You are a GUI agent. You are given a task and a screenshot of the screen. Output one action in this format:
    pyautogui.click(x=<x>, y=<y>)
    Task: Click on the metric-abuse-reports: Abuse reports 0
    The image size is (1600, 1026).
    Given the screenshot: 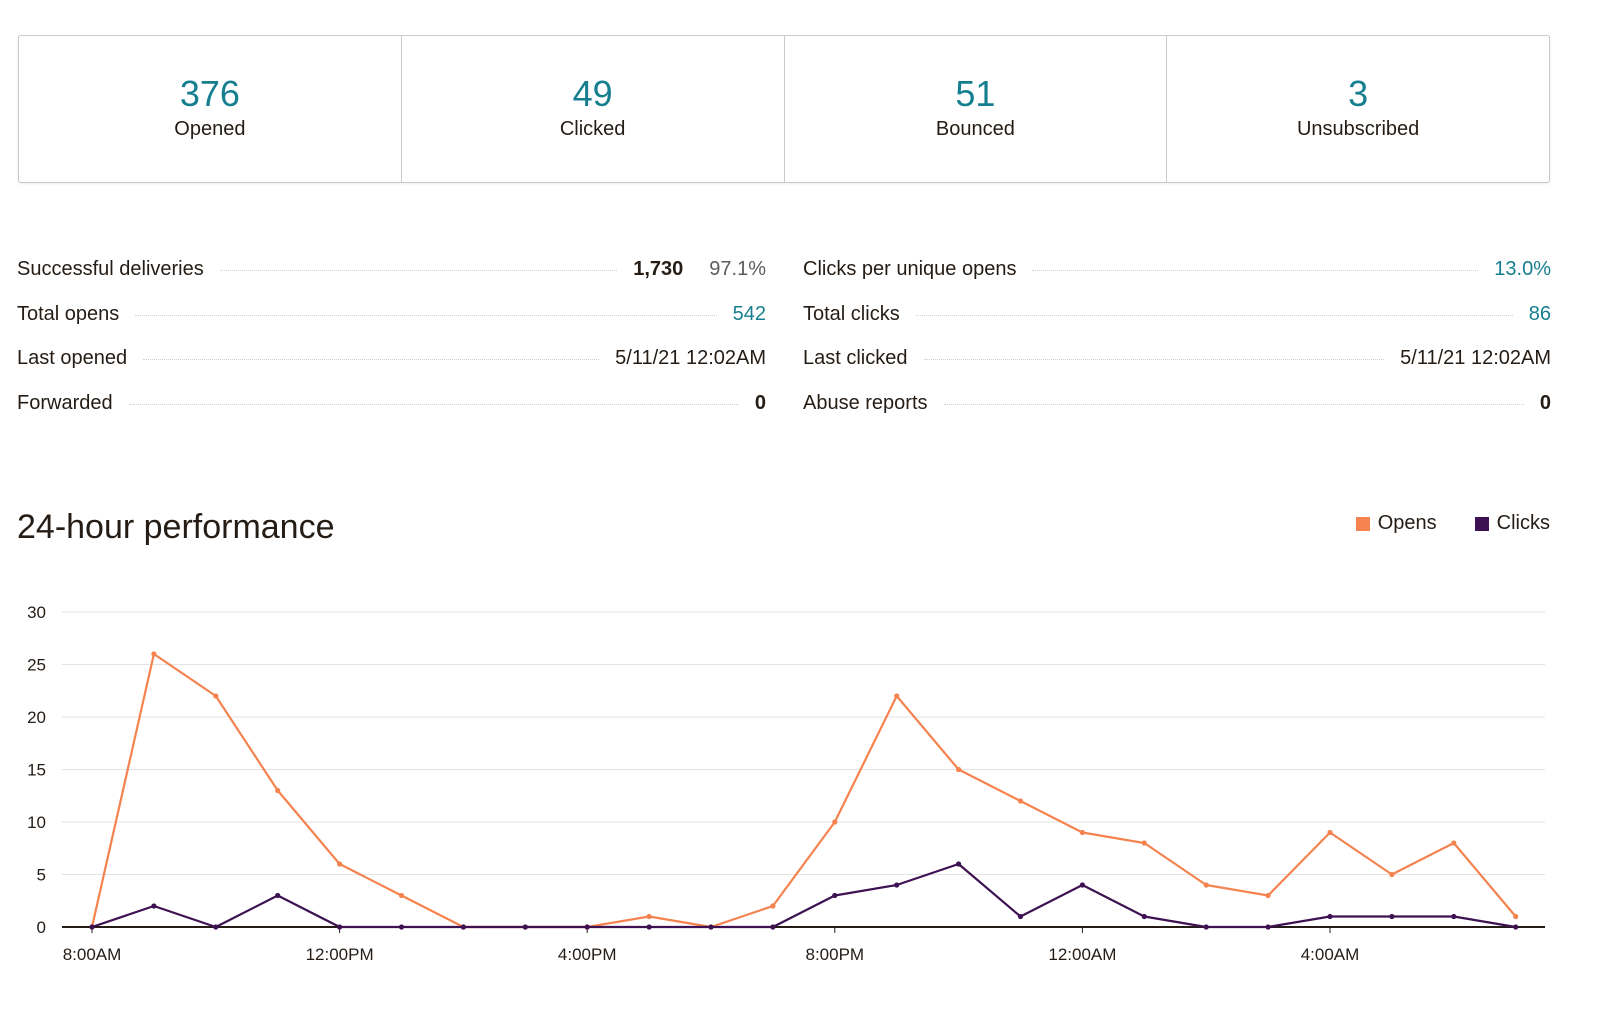 What is the action you would take?
    pyautogui.click(x=1177, y=414)
    